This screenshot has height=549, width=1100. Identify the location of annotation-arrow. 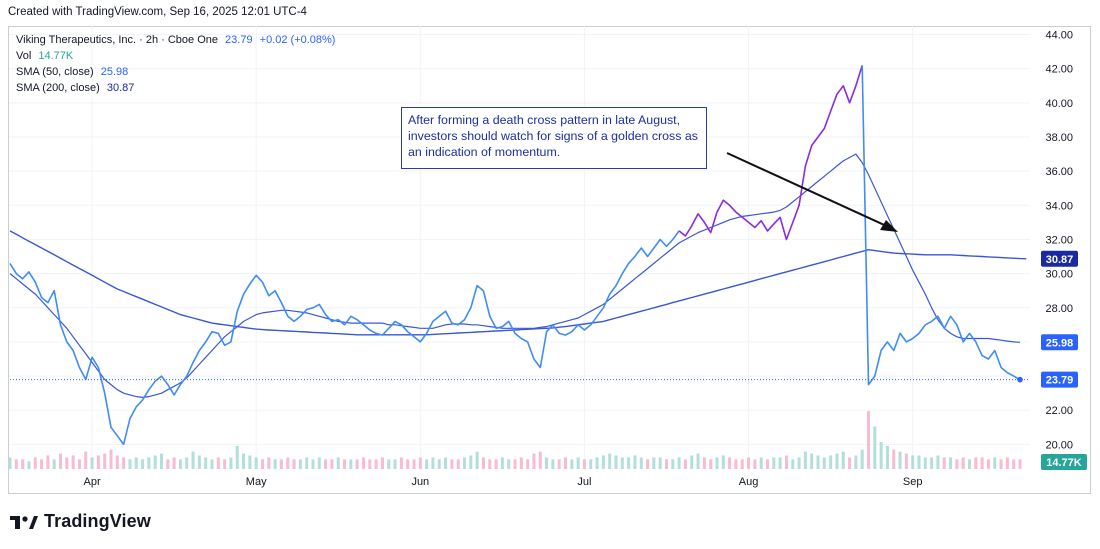
(812, 192).